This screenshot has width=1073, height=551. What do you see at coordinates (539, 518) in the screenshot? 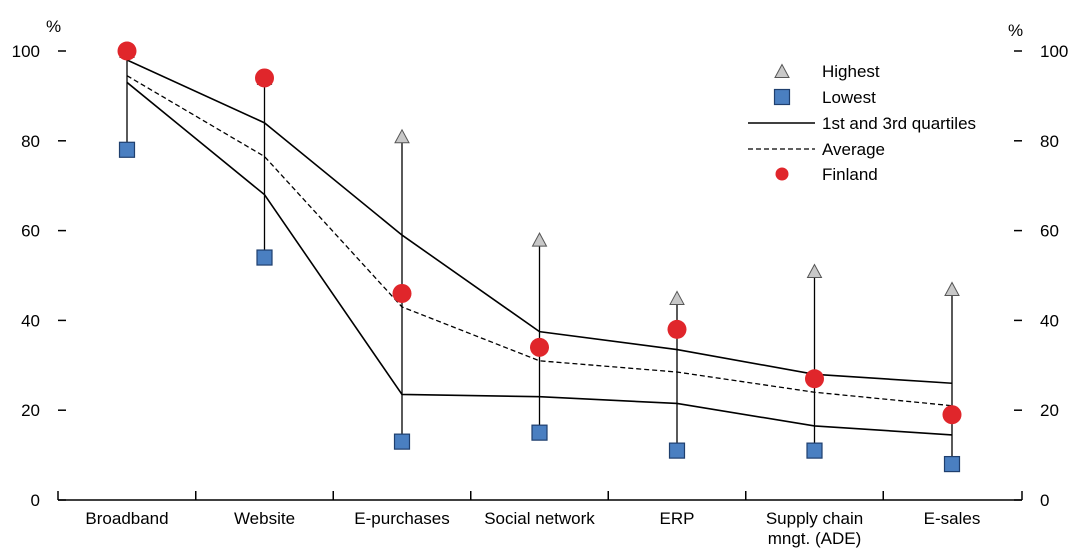
I see `x-category-label: Social network` at bounding box center [539, 518].